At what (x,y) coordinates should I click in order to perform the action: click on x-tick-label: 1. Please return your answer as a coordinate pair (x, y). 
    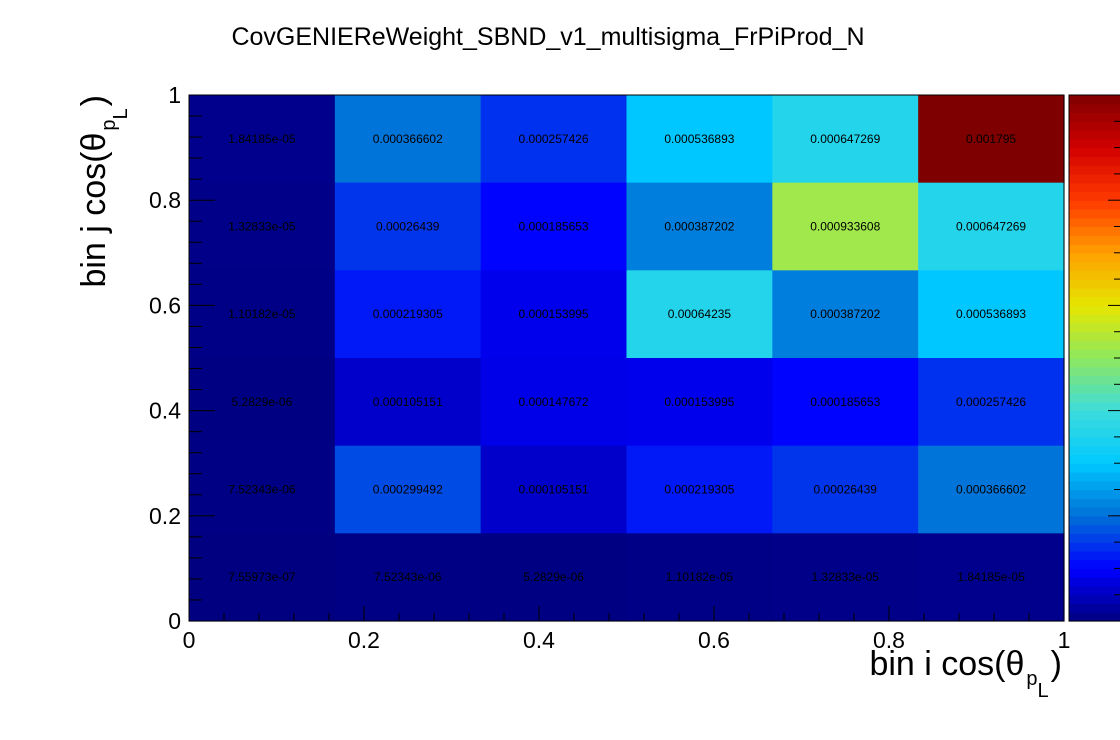
    Looking at the image, I should click on (1064, 640).